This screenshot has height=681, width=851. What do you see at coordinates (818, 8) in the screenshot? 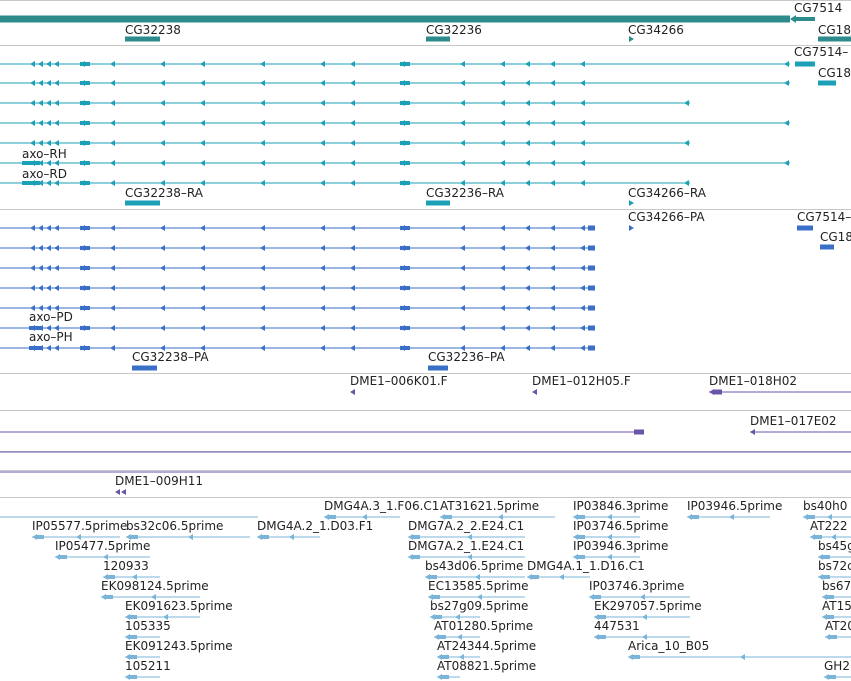
I see `feature-label: CG7514` at bounding box center [818, 8].